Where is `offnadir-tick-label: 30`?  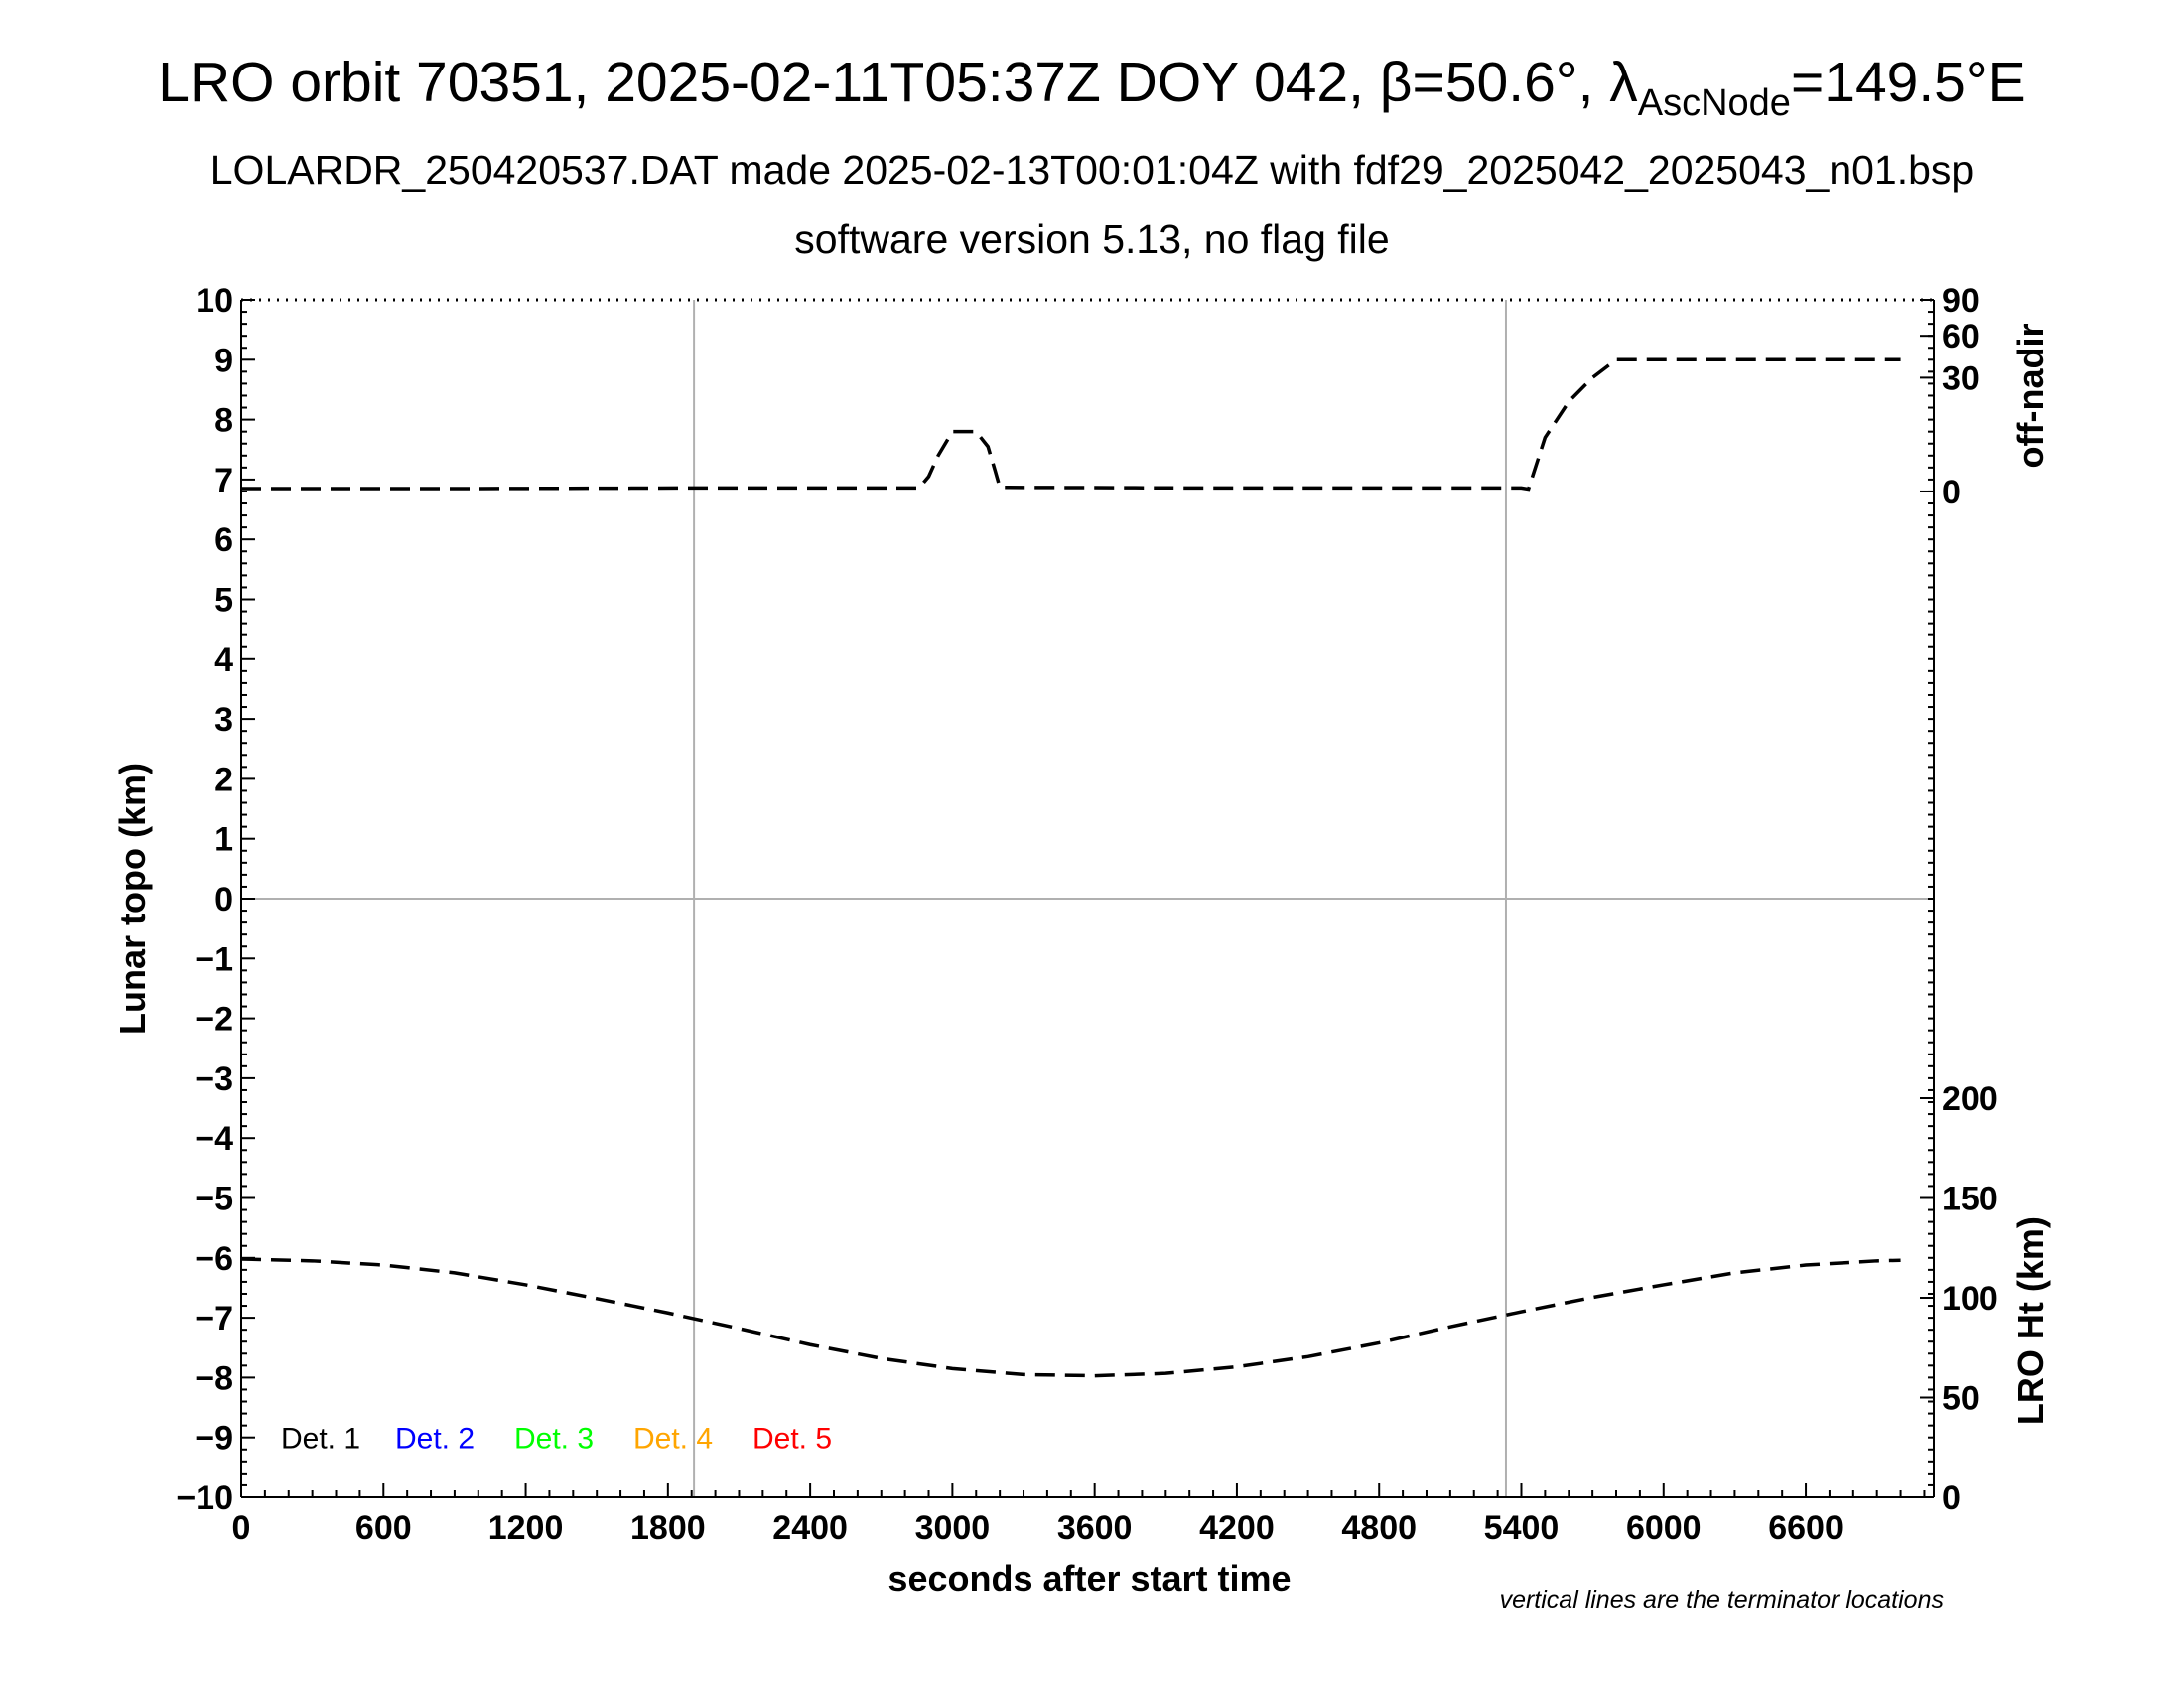 offnadir-tick-label: 30 is located at coordinates (1960, 378).